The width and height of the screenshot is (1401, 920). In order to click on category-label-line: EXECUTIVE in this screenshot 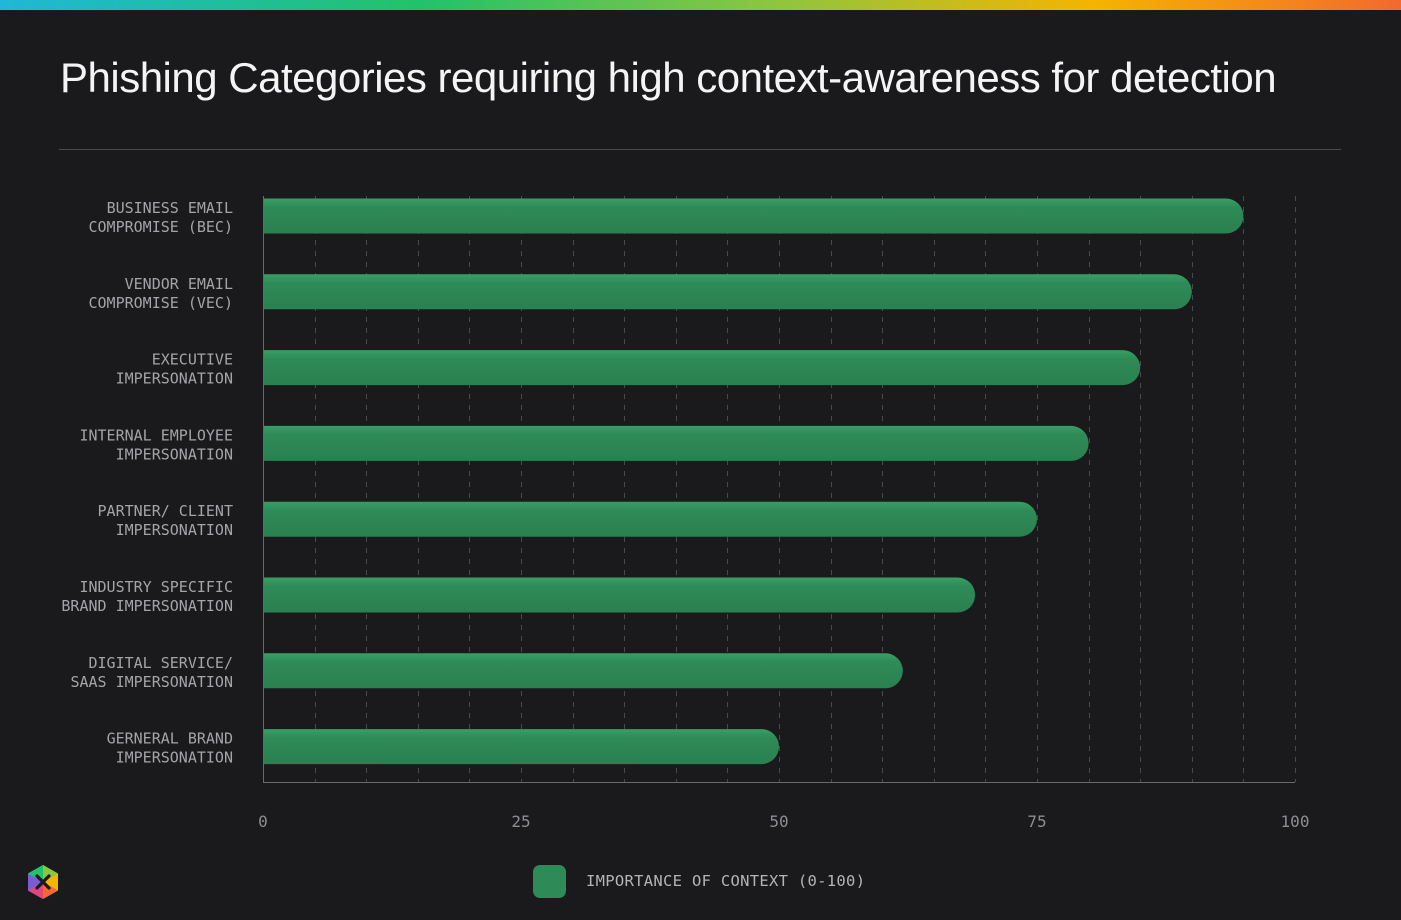, I will do `click(192, 360)`.